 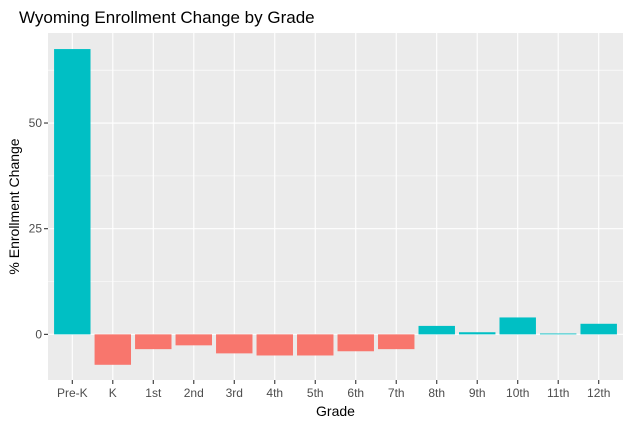 I want to click on x-tick-label: 6th, so click(x=355, y=393).